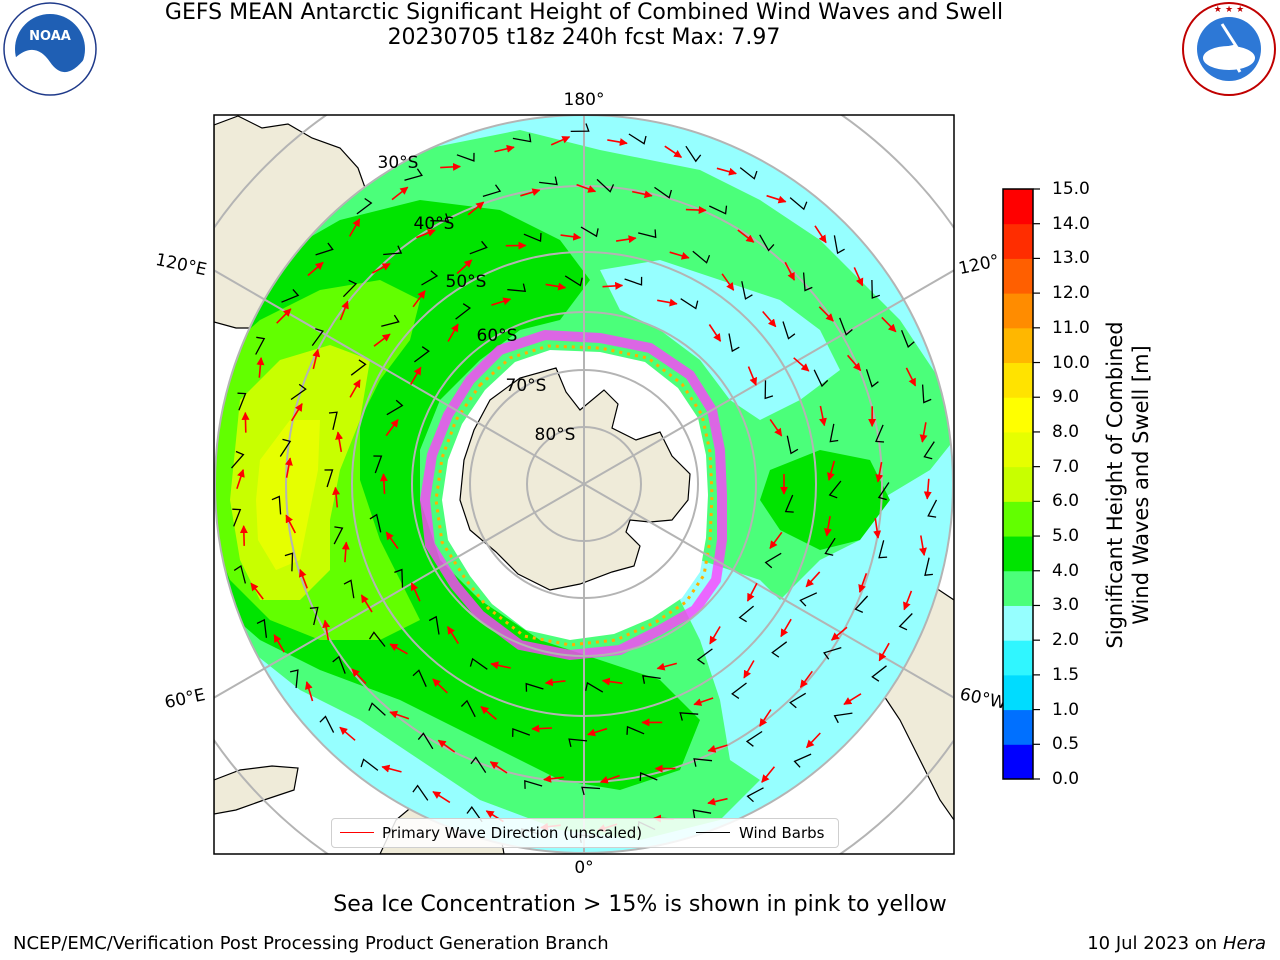  I want to click on colorbar-tick-label: 14.0, so click(1071, 223).